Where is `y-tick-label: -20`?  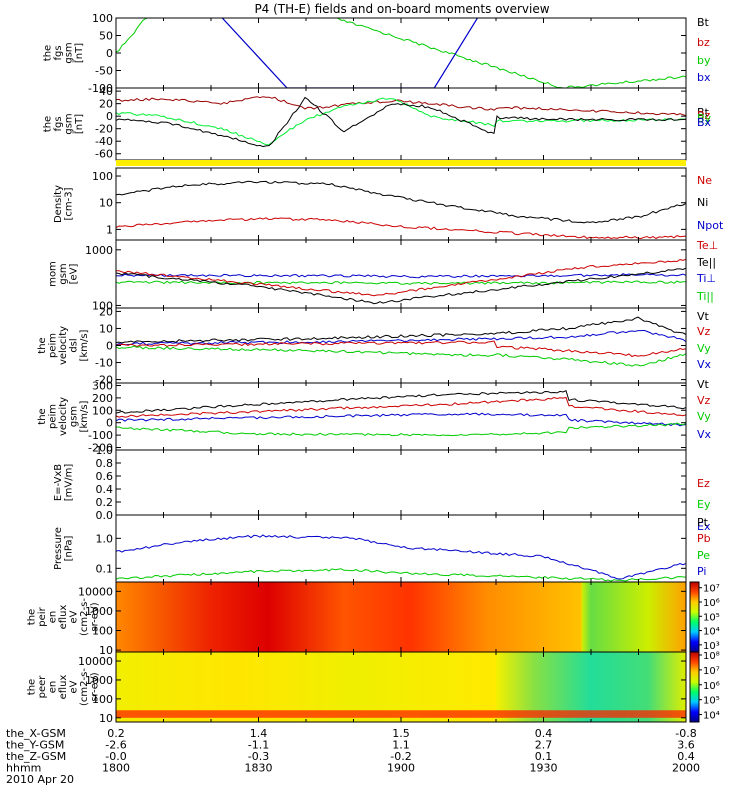
y-tick-label: -20 is located at coordinates (104, 129).